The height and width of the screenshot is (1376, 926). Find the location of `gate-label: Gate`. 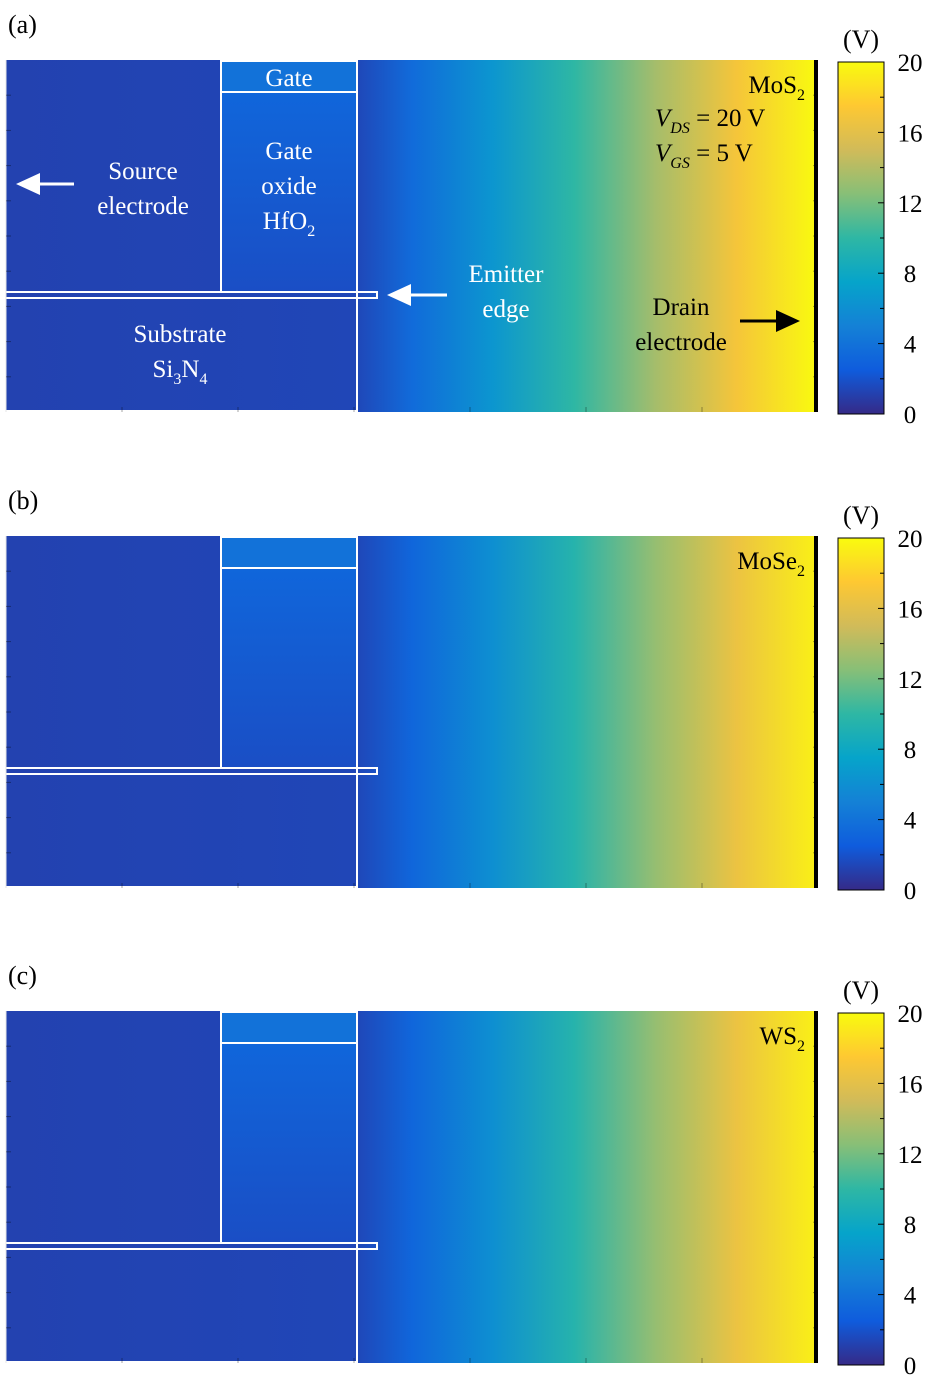

gate-label: Gate is located at coordinates (288, 78).